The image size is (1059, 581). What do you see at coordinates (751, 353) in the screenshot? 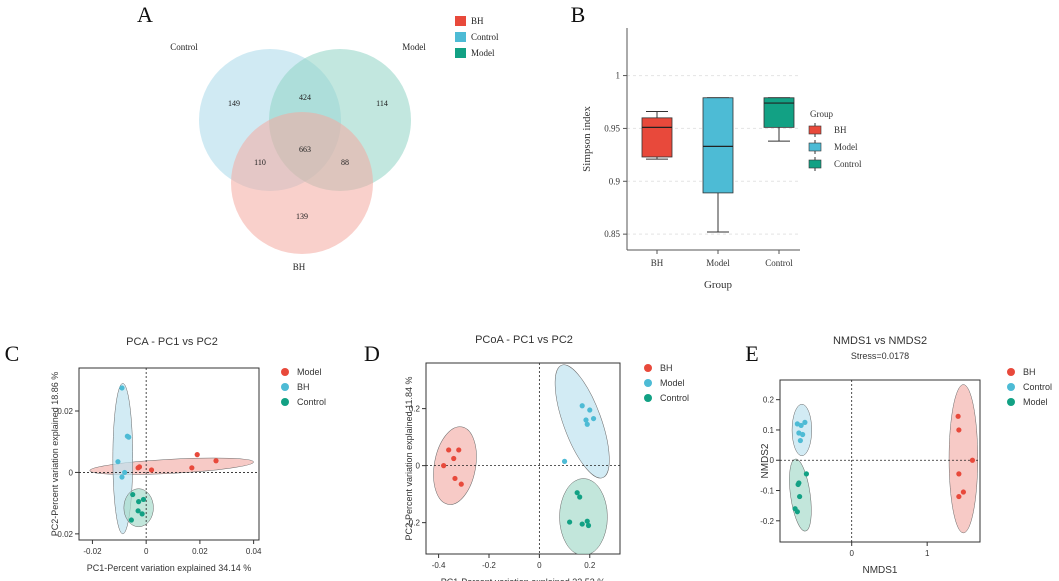
I see `panel-letter-e: E` at bounding box center [751, 353].